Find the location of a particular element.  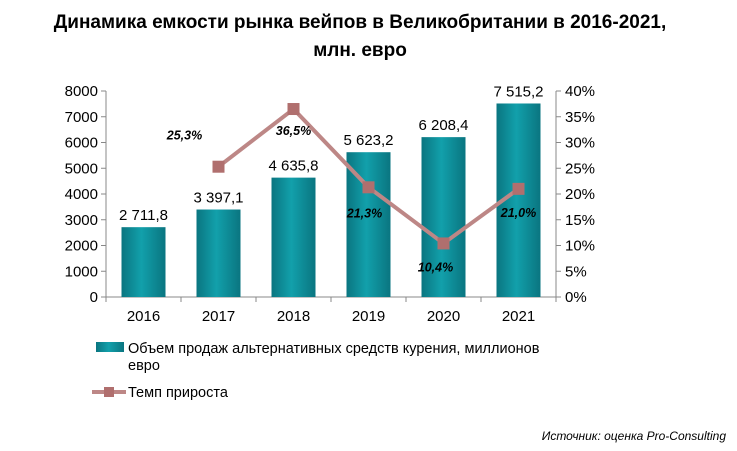

legend-bar-label-line2: евро is located at coordinates (144, 366).